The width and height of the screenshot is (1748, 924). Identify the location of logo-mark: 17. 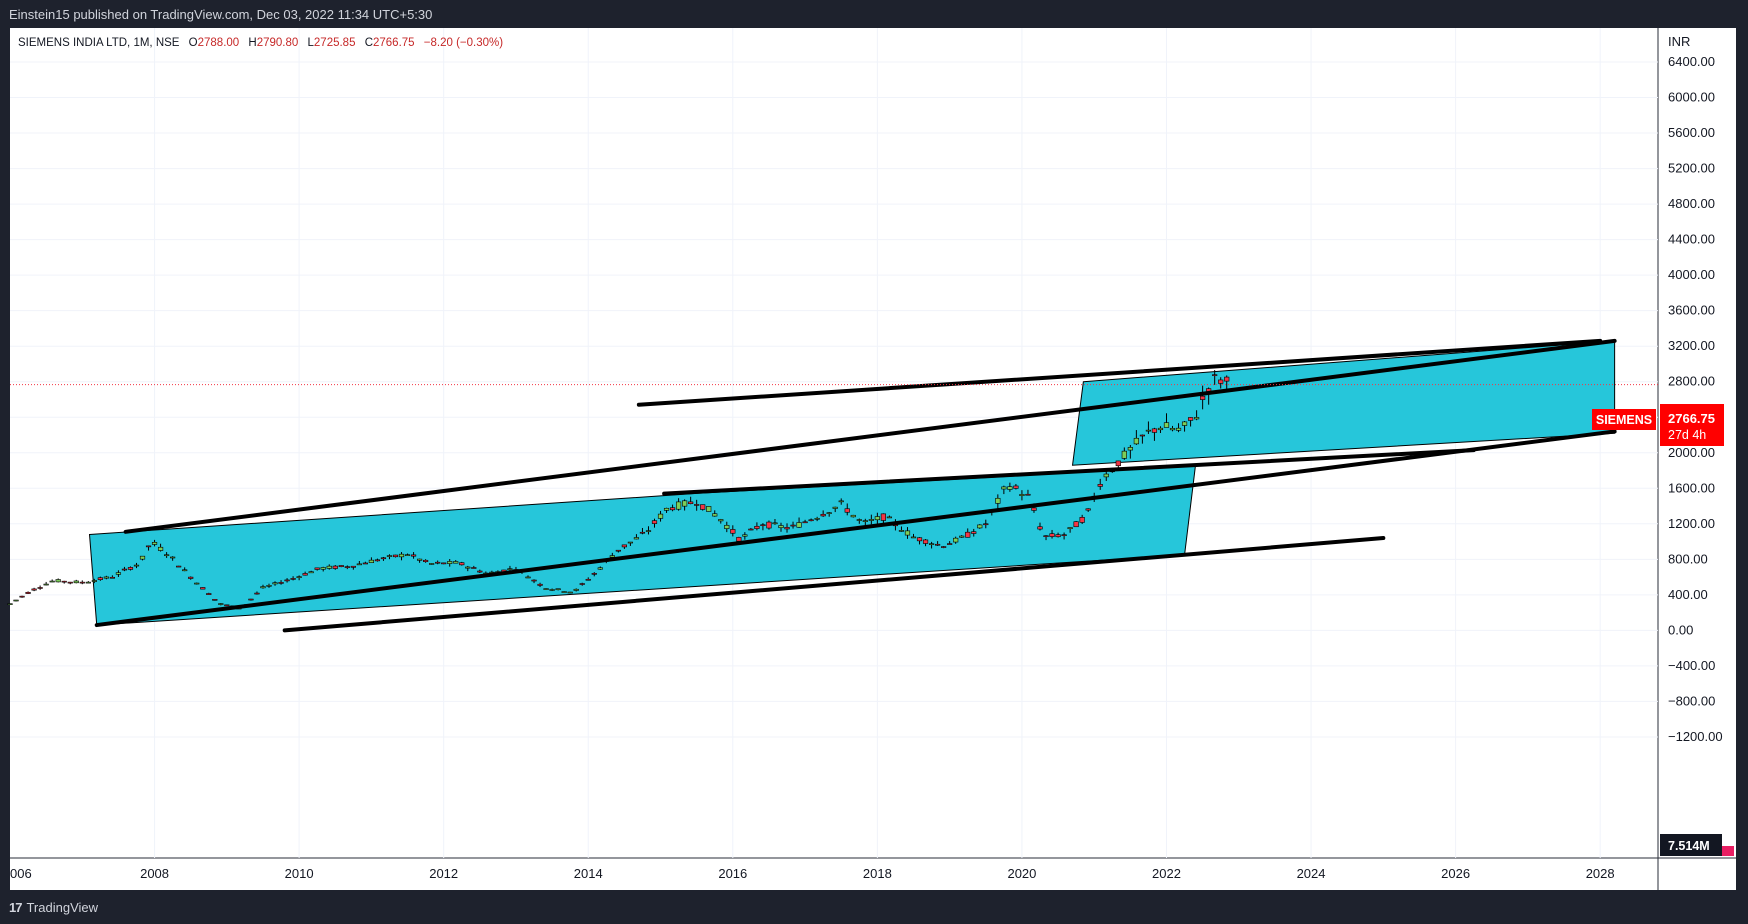
(16, 907).